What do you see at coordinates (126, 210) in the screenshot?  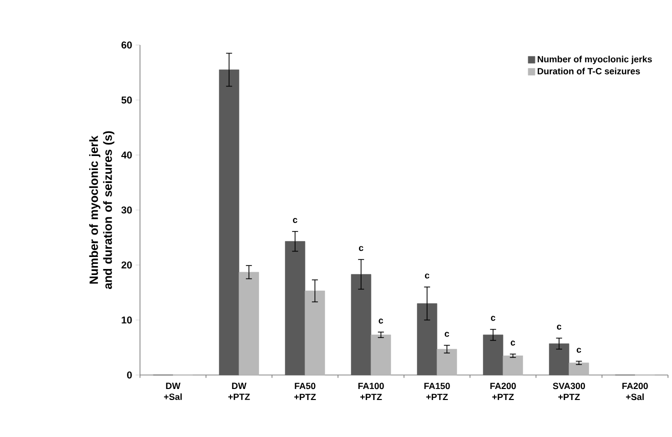 I see `y-tick-label: 30` at bounding box center [126, 210].